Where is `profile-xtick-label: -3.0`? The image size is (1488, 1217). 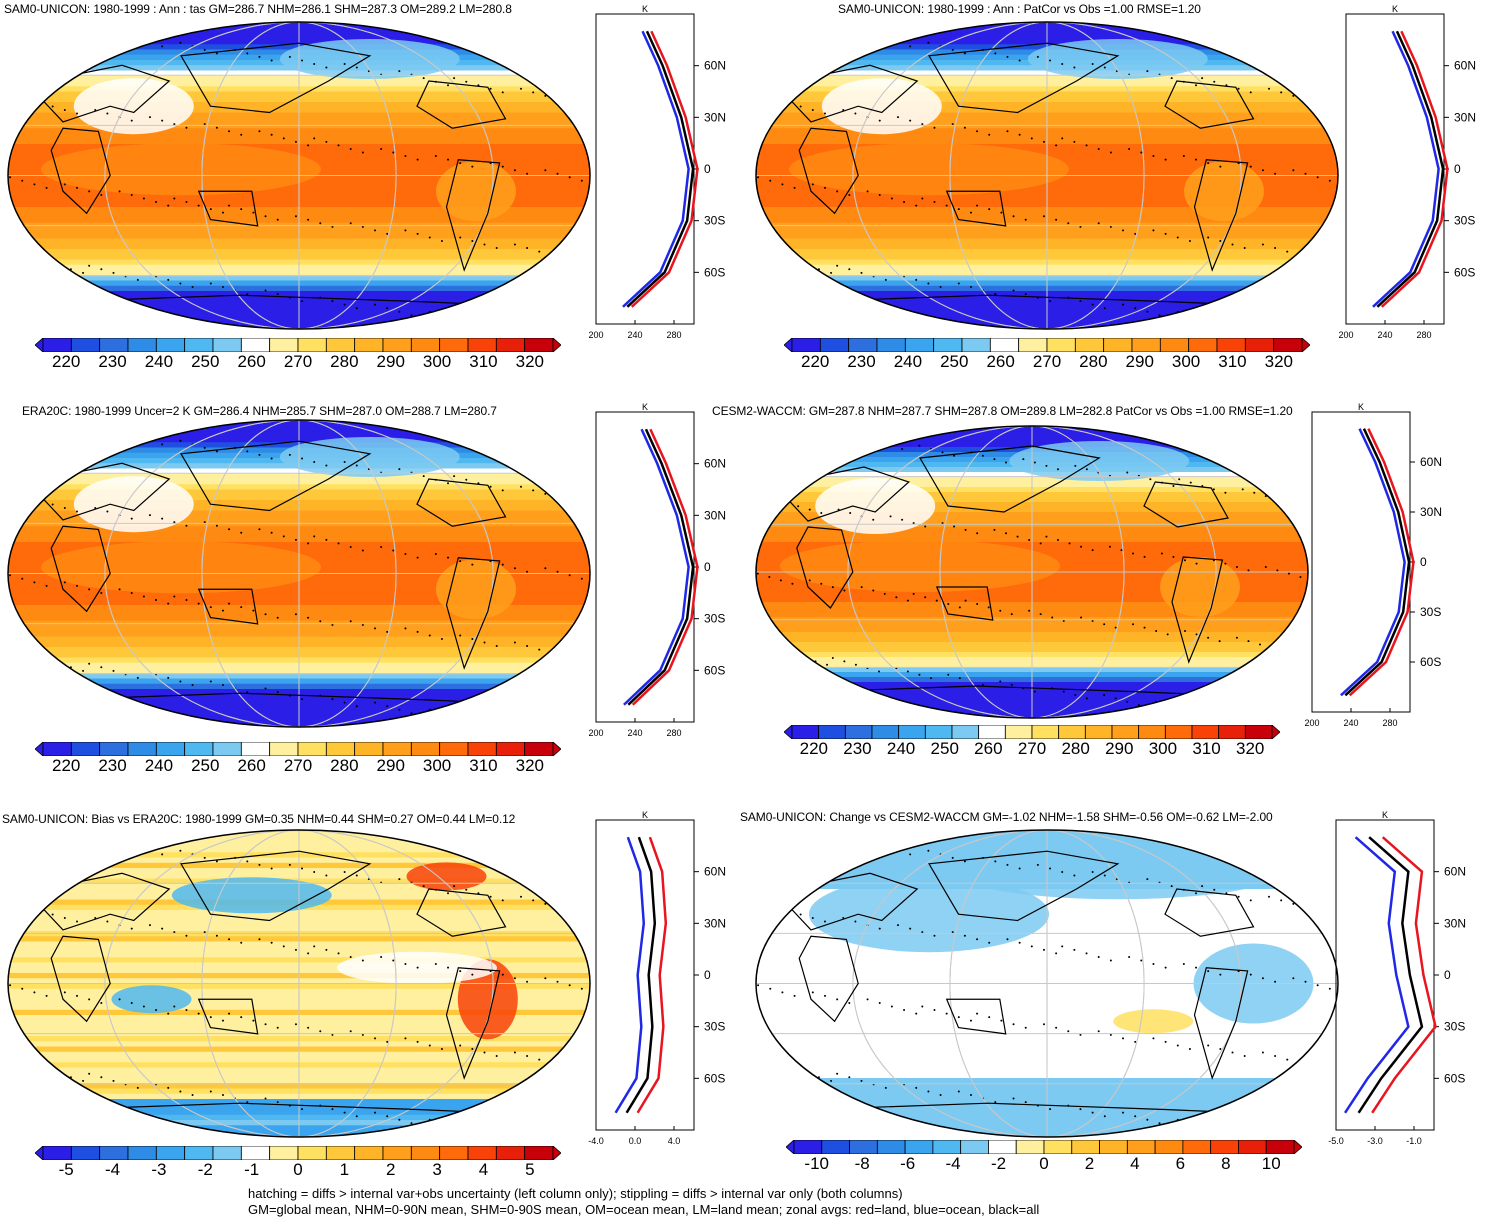
profile-xtick-label: -3.0 is located at coordinates (1375, 1141).